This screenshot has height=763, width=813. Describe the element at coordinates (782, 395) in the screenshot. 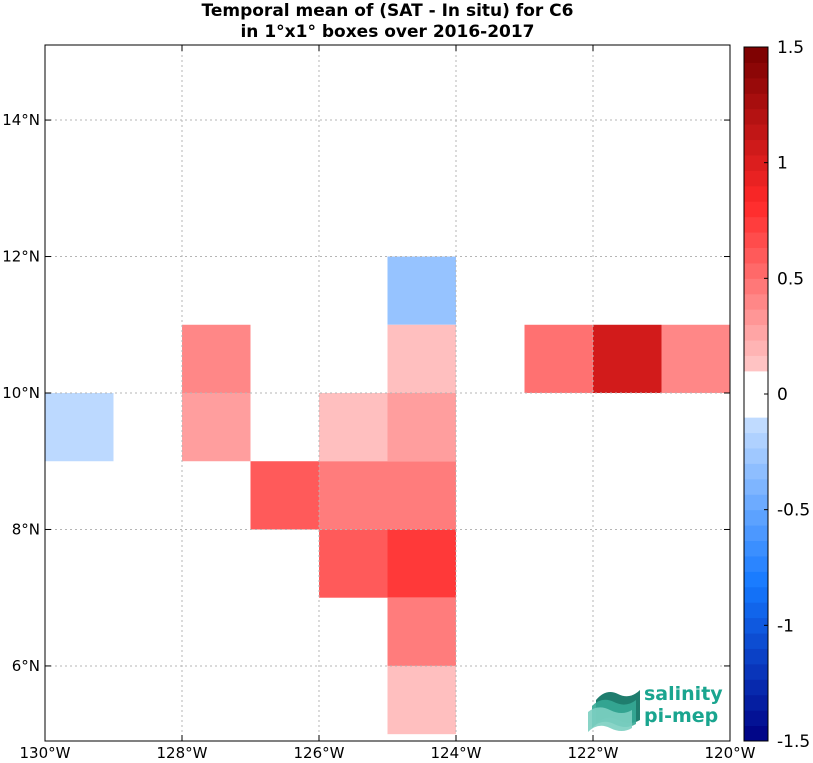

I see `colorbar-tick-label: 0` at that location.